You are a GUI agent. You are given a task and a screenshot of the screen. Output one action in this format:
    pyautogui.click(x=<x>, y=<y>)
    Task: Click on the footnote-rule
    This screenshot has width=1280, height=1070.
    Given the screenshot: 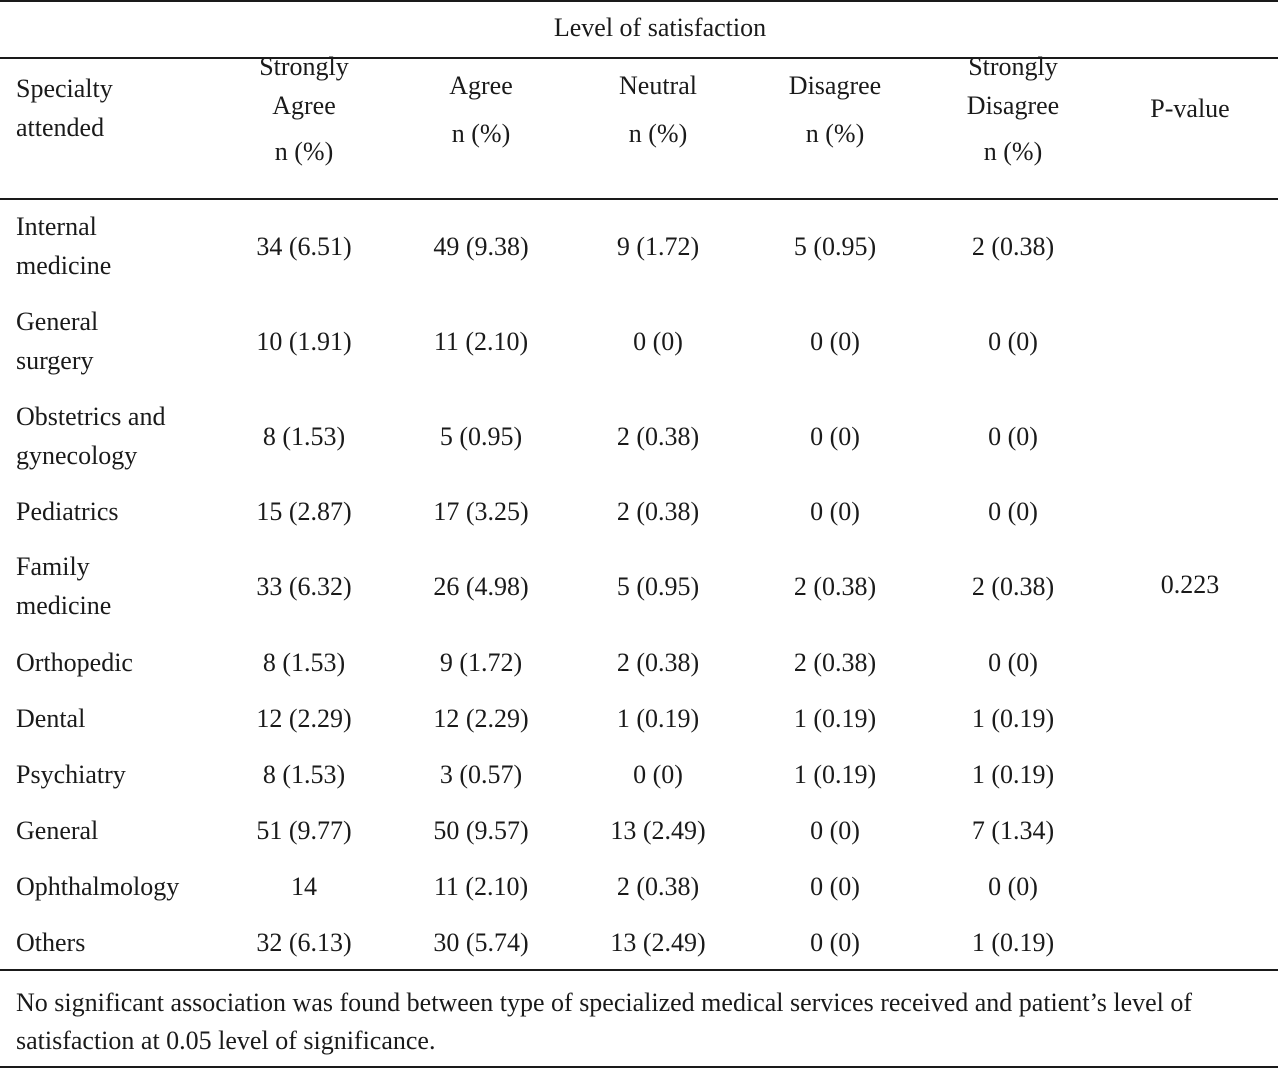 What is the action you would take?
    pyautogui.click(x=639, y=970)
    